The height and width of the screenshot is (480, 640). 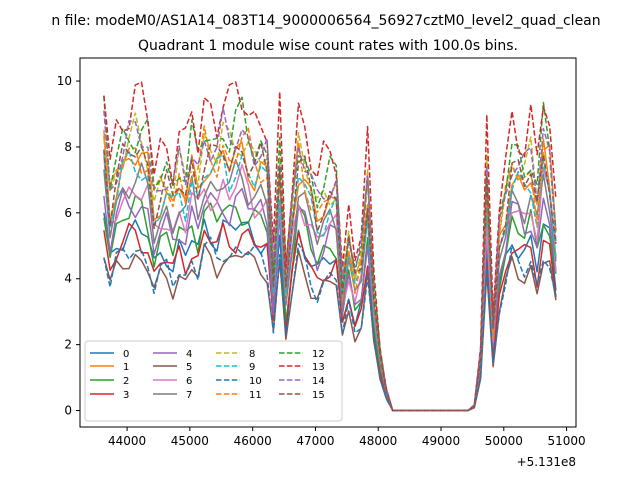 What do you see at coordinates (546, 462) in the screenshot?
I see `x-offset-label: +5.131e8` at bounding box center [546, 462].